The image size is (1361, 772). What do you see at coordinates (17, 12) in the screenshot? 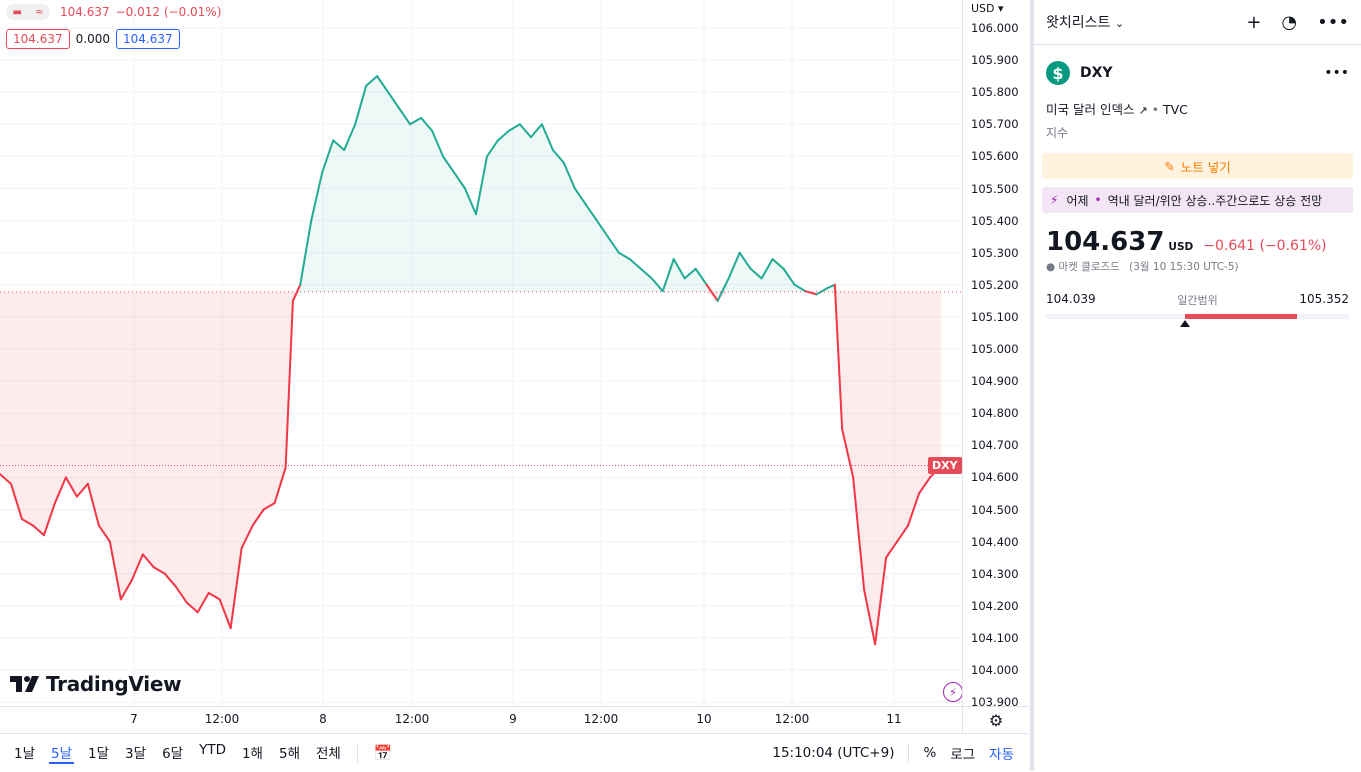
I see `minus-icon: ▬` at bounding box center [17, 12].